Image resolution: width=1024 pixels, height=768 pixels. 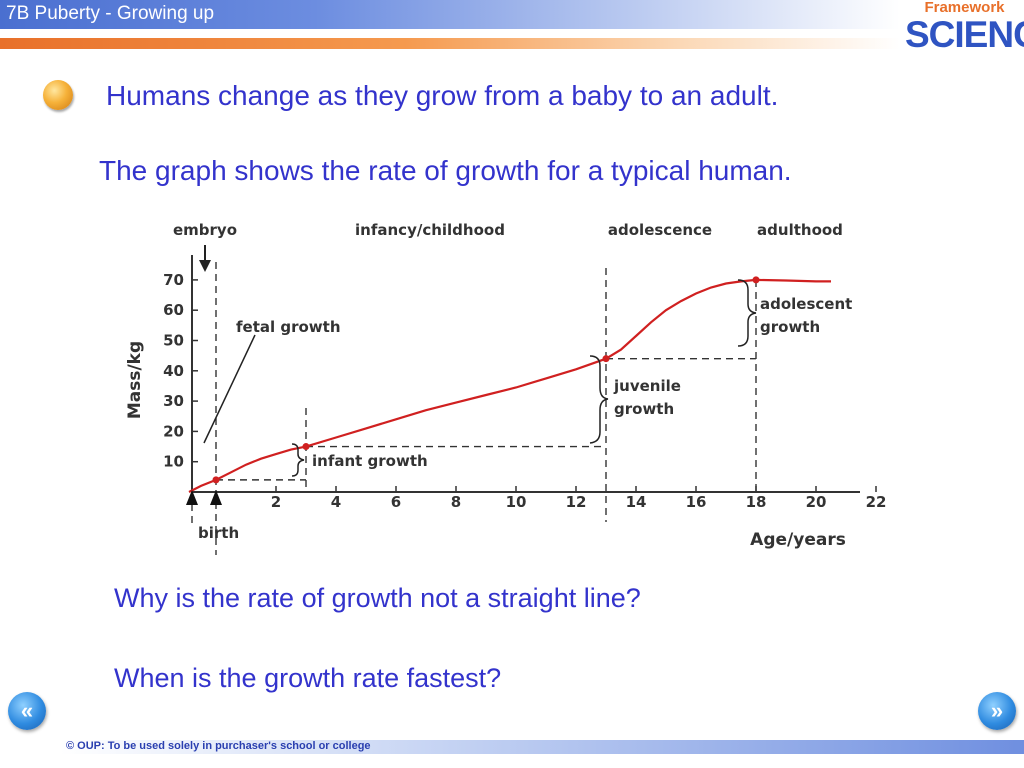 I want to click on x-tick-label: 10, so click(x=516, y=502).